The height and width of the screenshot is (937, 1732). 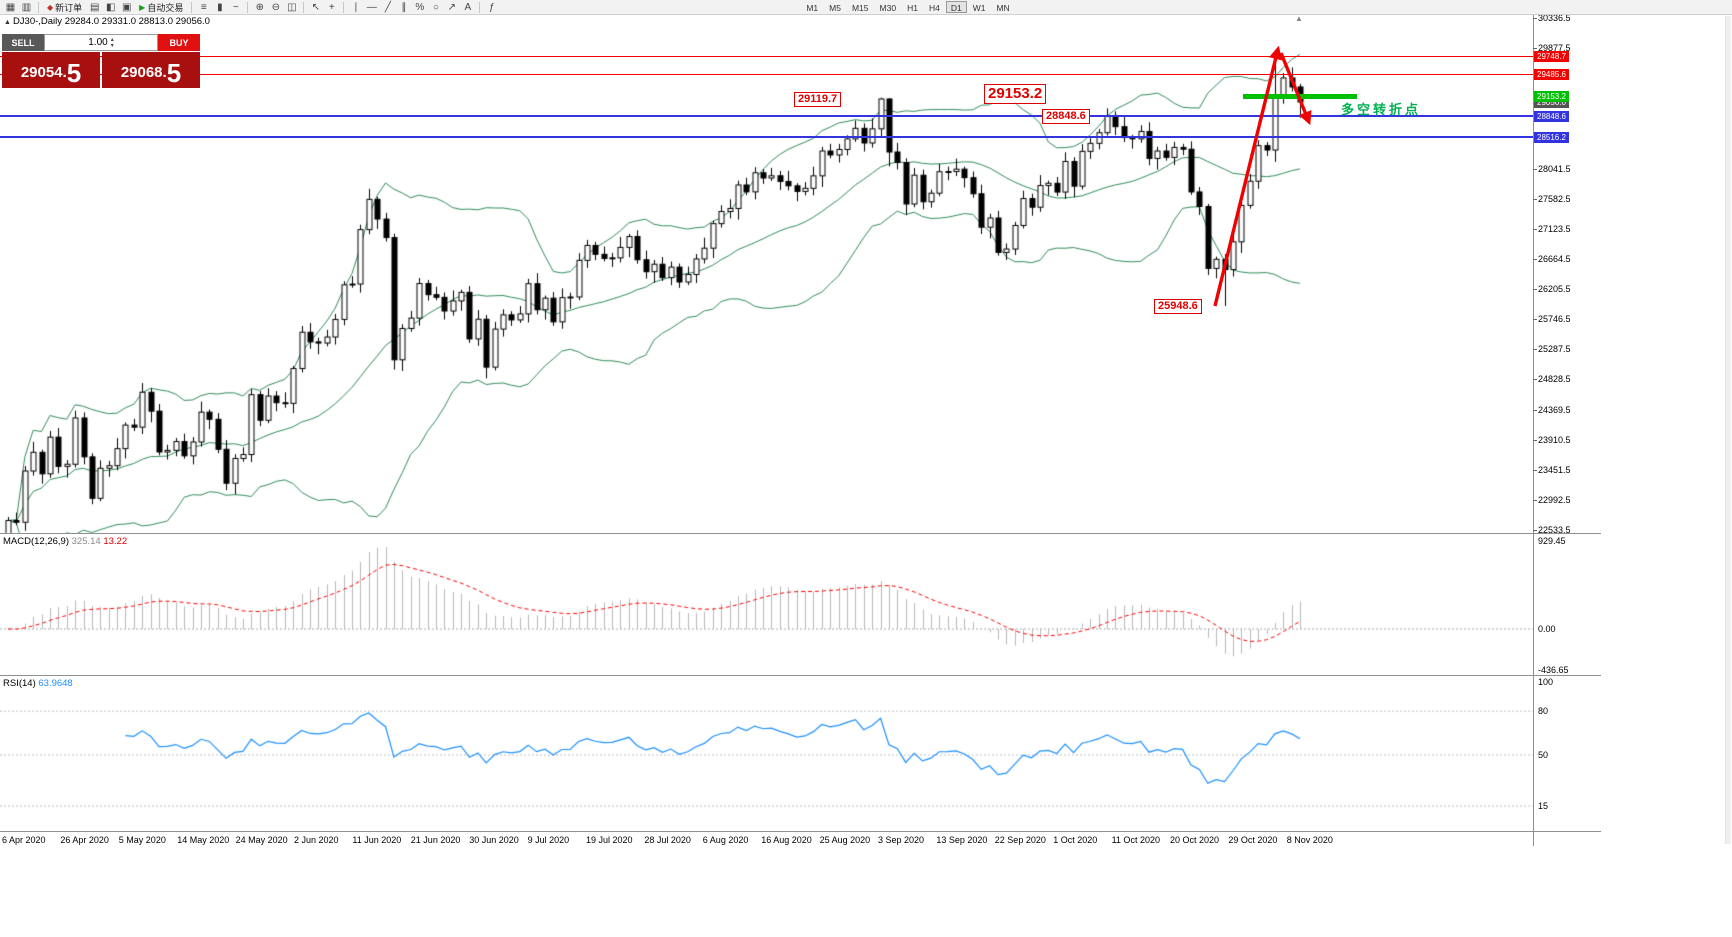 I want to click on rsi-indicator-label: RSI(14) 63.9648, so click(x=38, y=683).